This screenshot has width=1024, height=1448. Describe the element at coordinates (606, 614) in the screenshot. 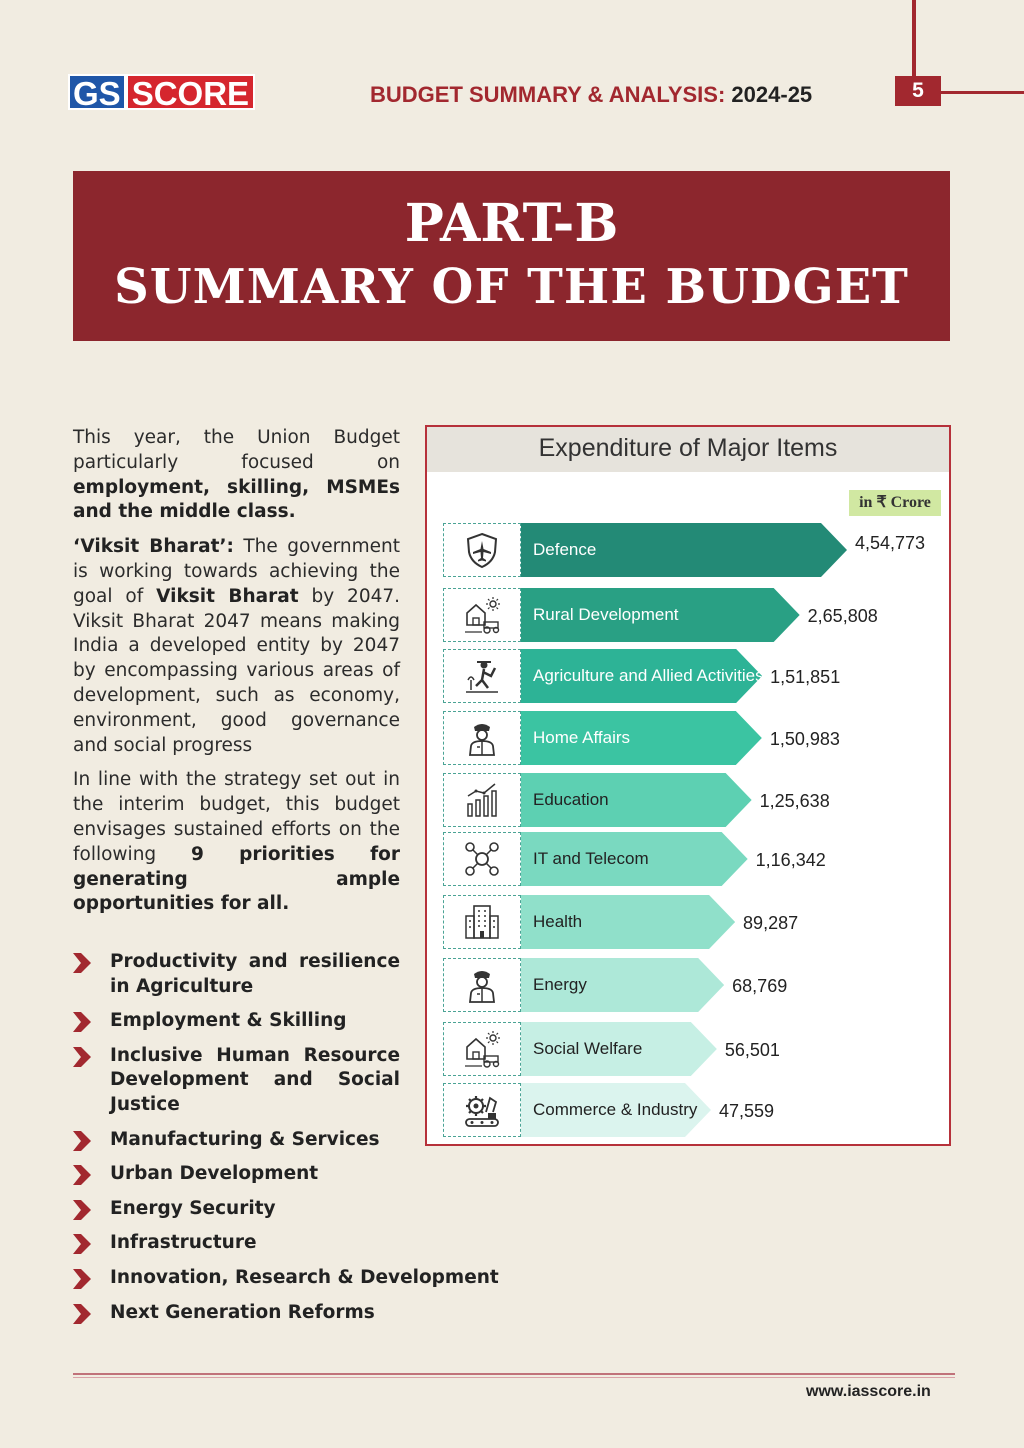

I see `chart-category-label: Rural Development` at that location.